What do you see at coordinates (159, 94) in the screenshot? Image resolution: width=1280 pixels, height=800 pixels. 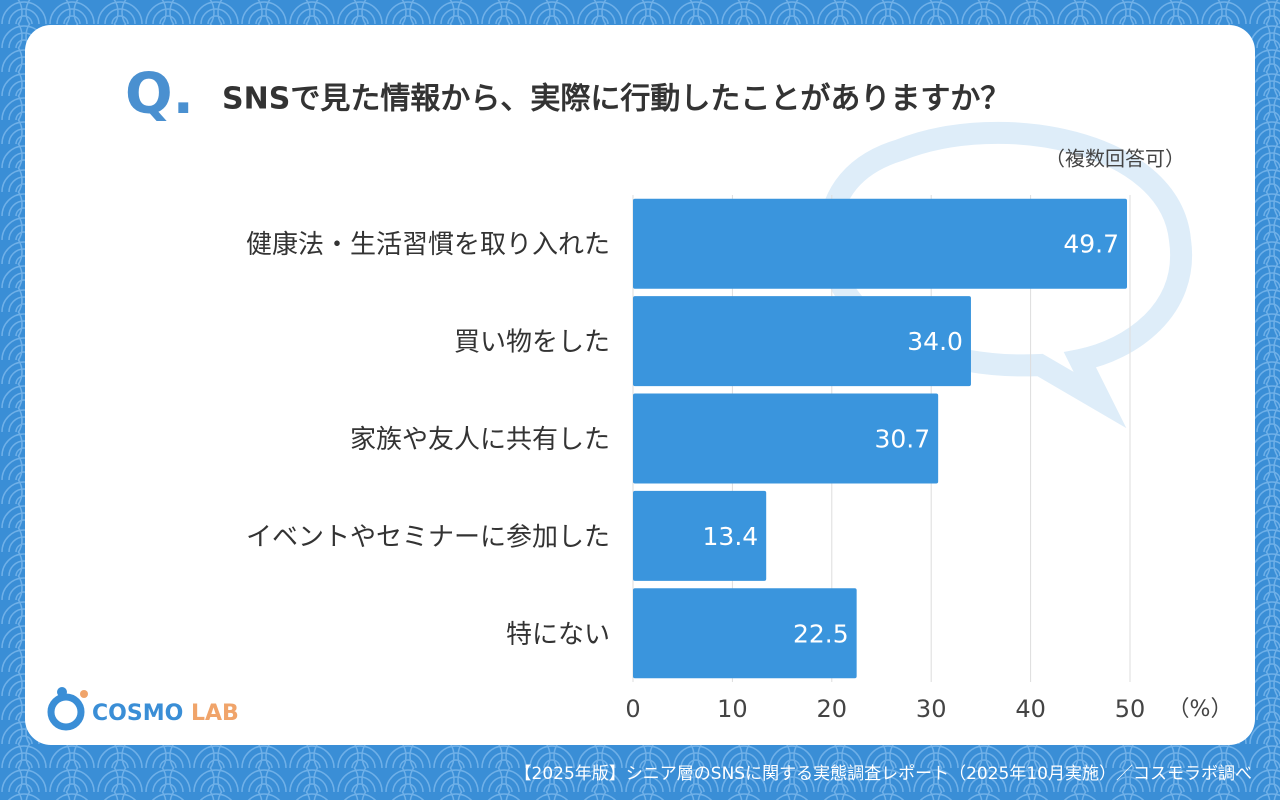 I see `question-marker: Q.` at bounding box center [159, 94].